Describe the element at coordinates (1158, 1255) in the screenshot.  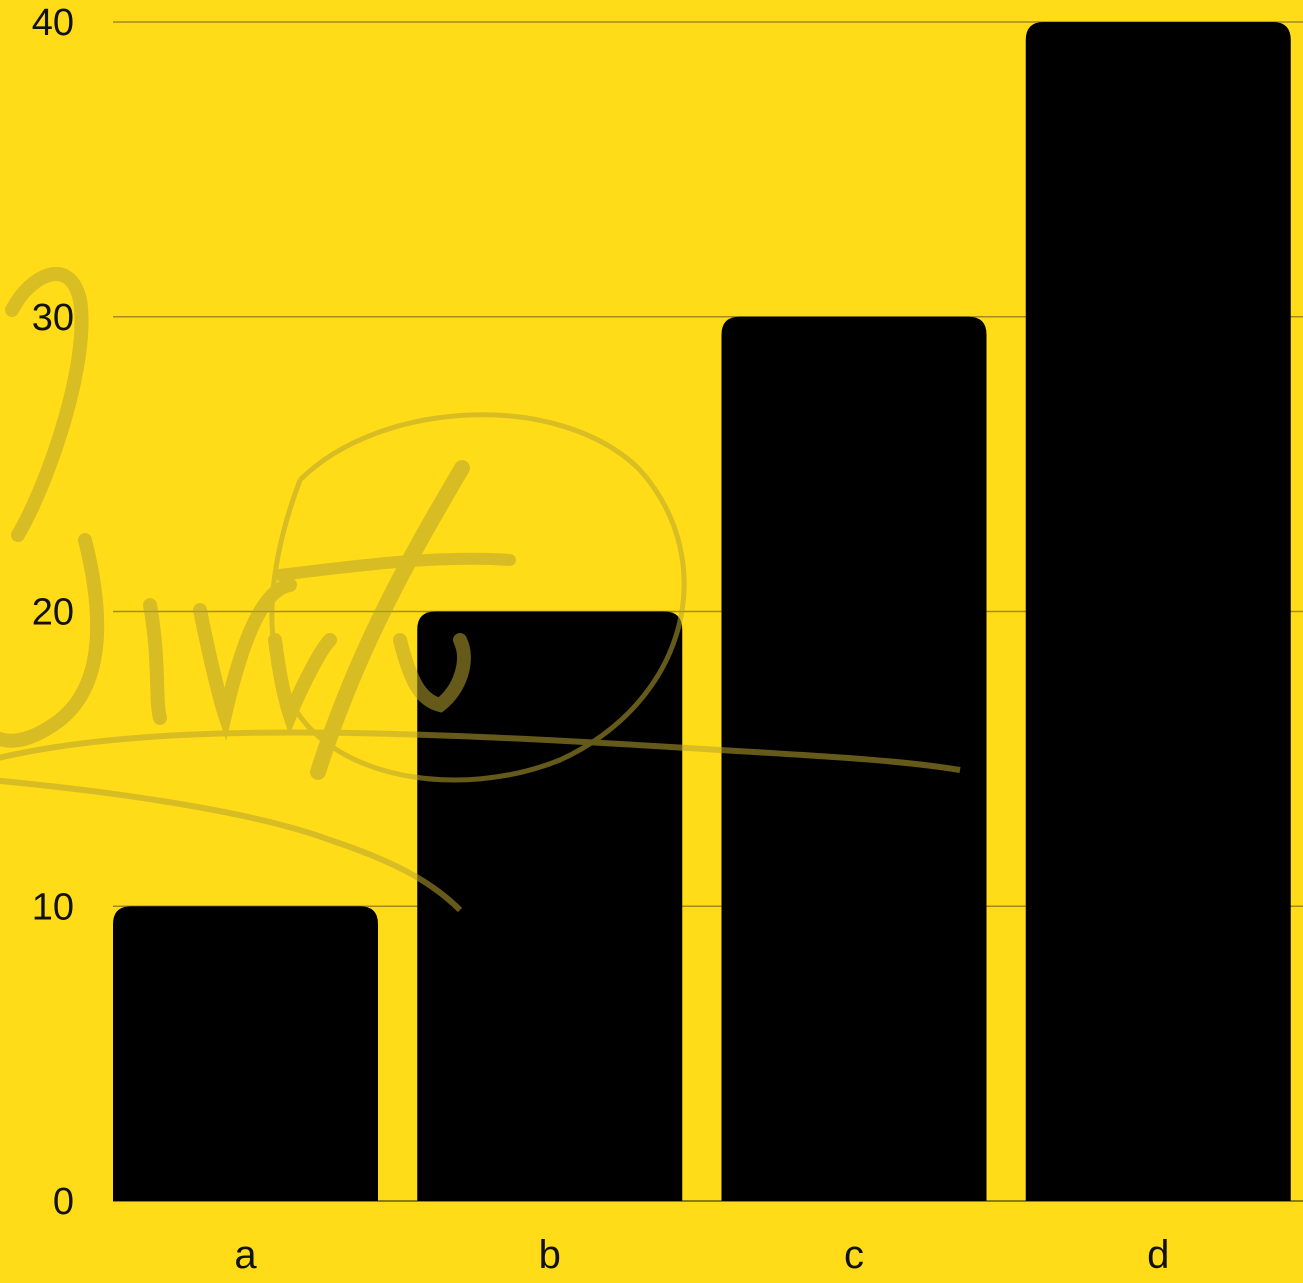
I see `x-category-label: d` at that location.